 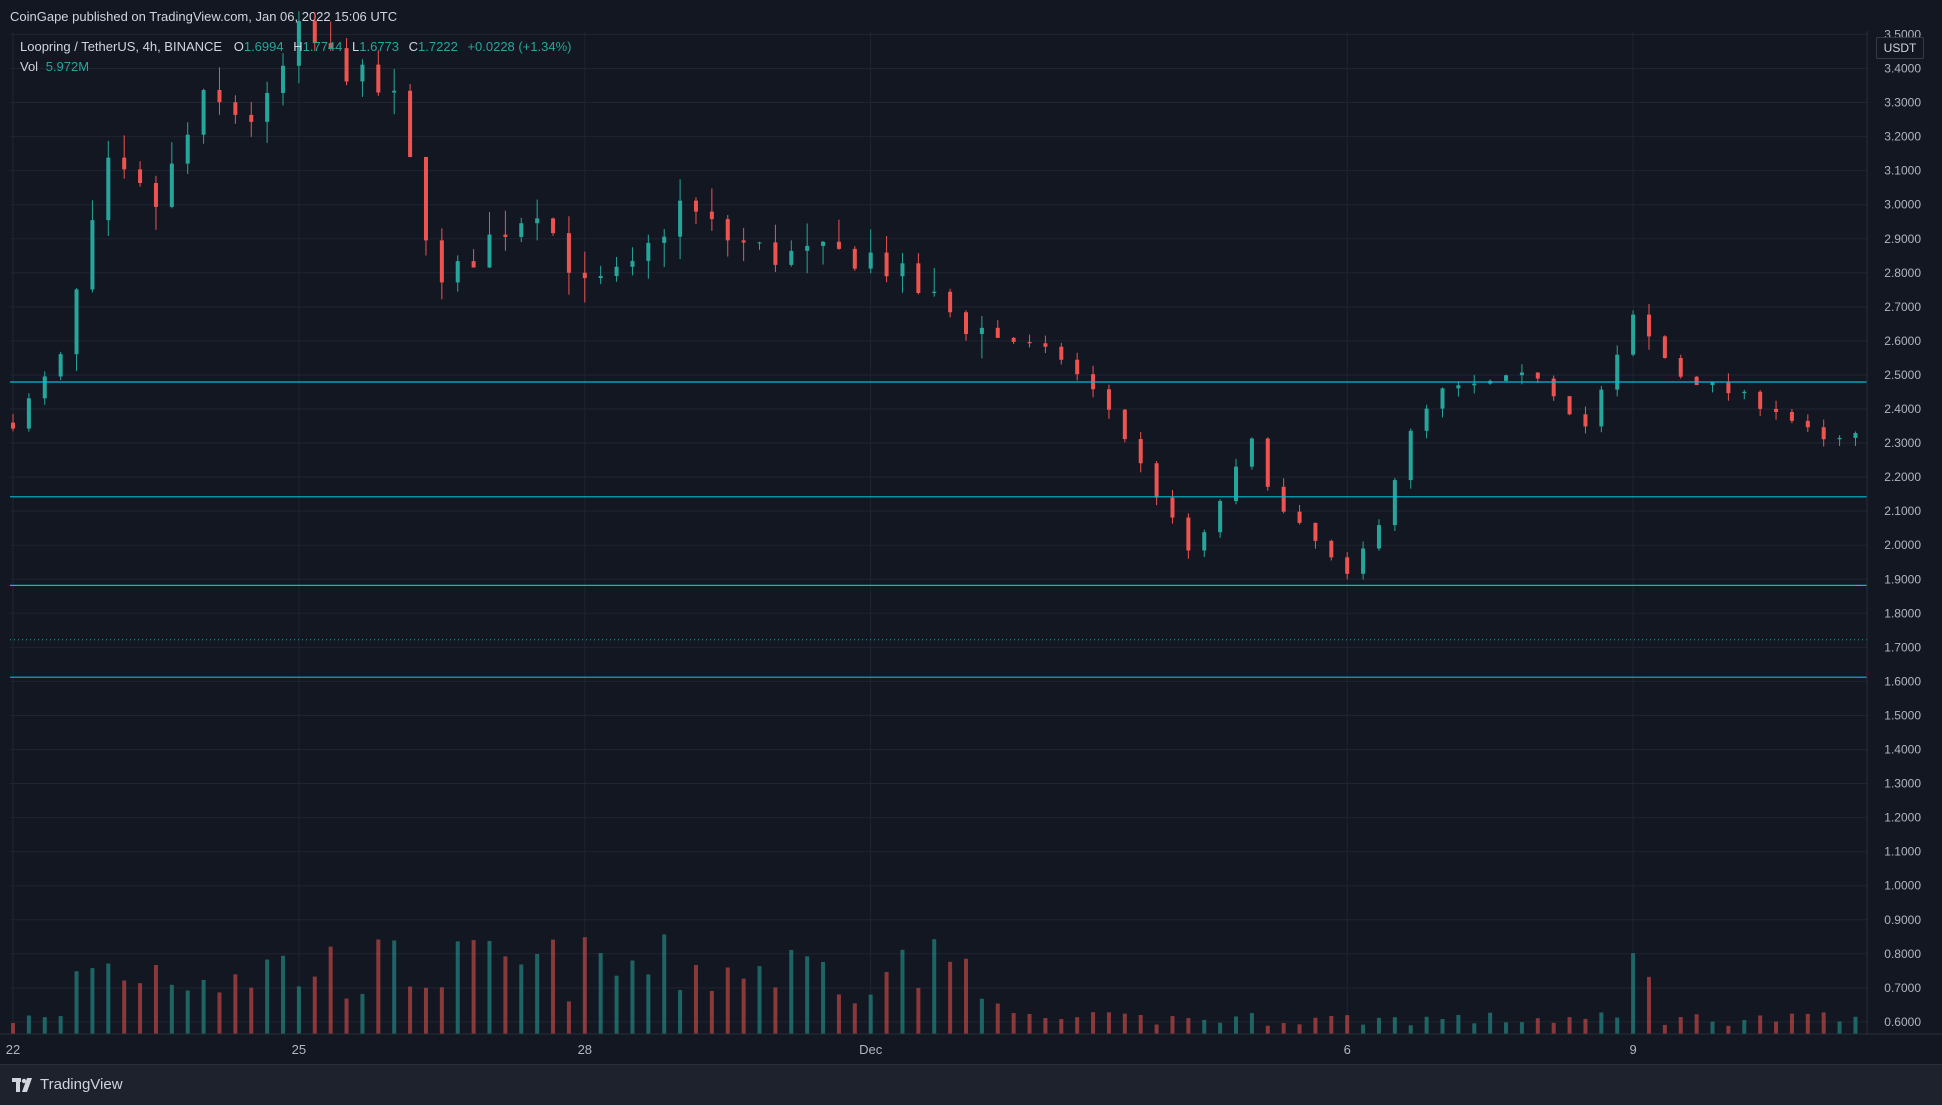 I want to click on tradingview-logo: TradingView, so click(x=67, y=1084).